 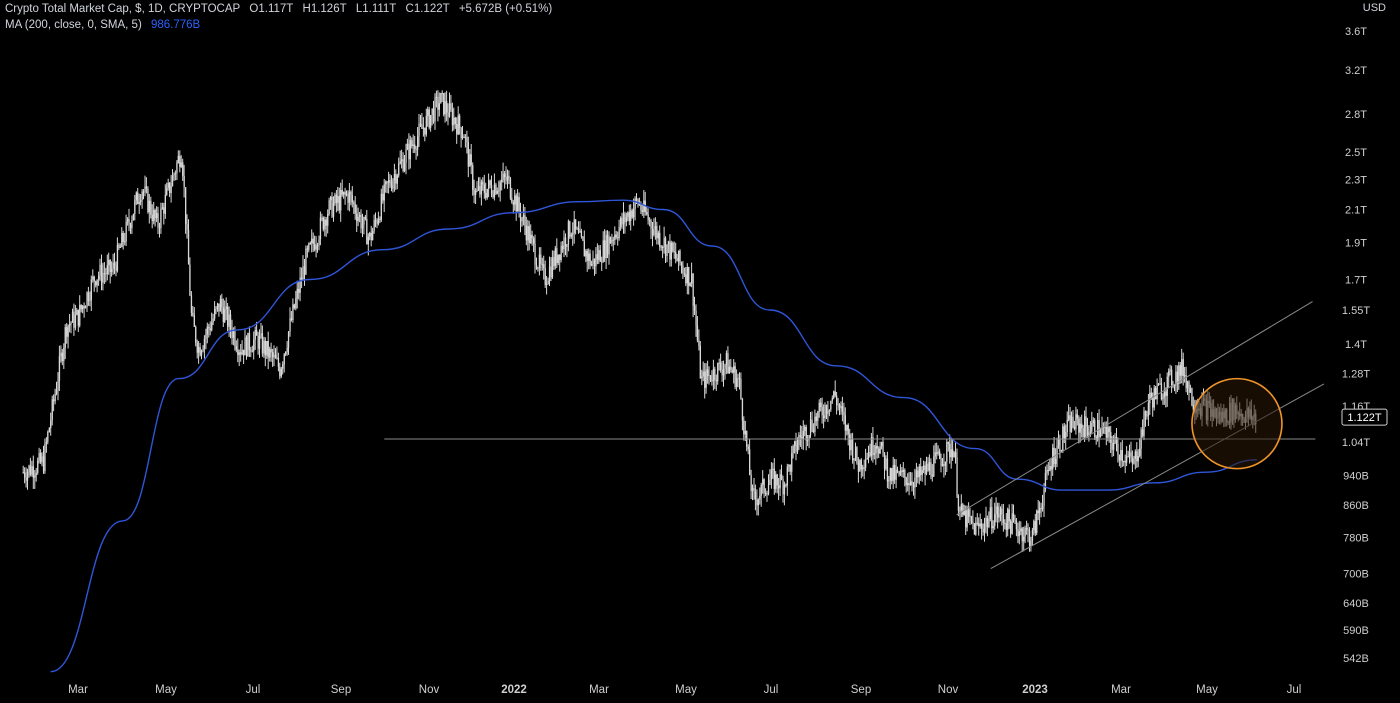 I want to click on currency-label: USD, so click(x=1374, y=8).